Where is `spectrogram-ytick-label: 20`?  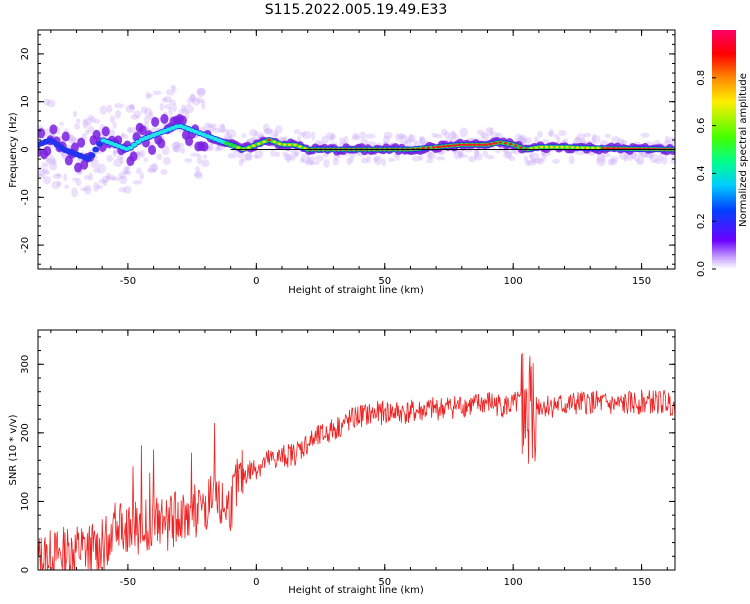 spectrogram-ytick-label: 20 is located at coordinates (25, 54).